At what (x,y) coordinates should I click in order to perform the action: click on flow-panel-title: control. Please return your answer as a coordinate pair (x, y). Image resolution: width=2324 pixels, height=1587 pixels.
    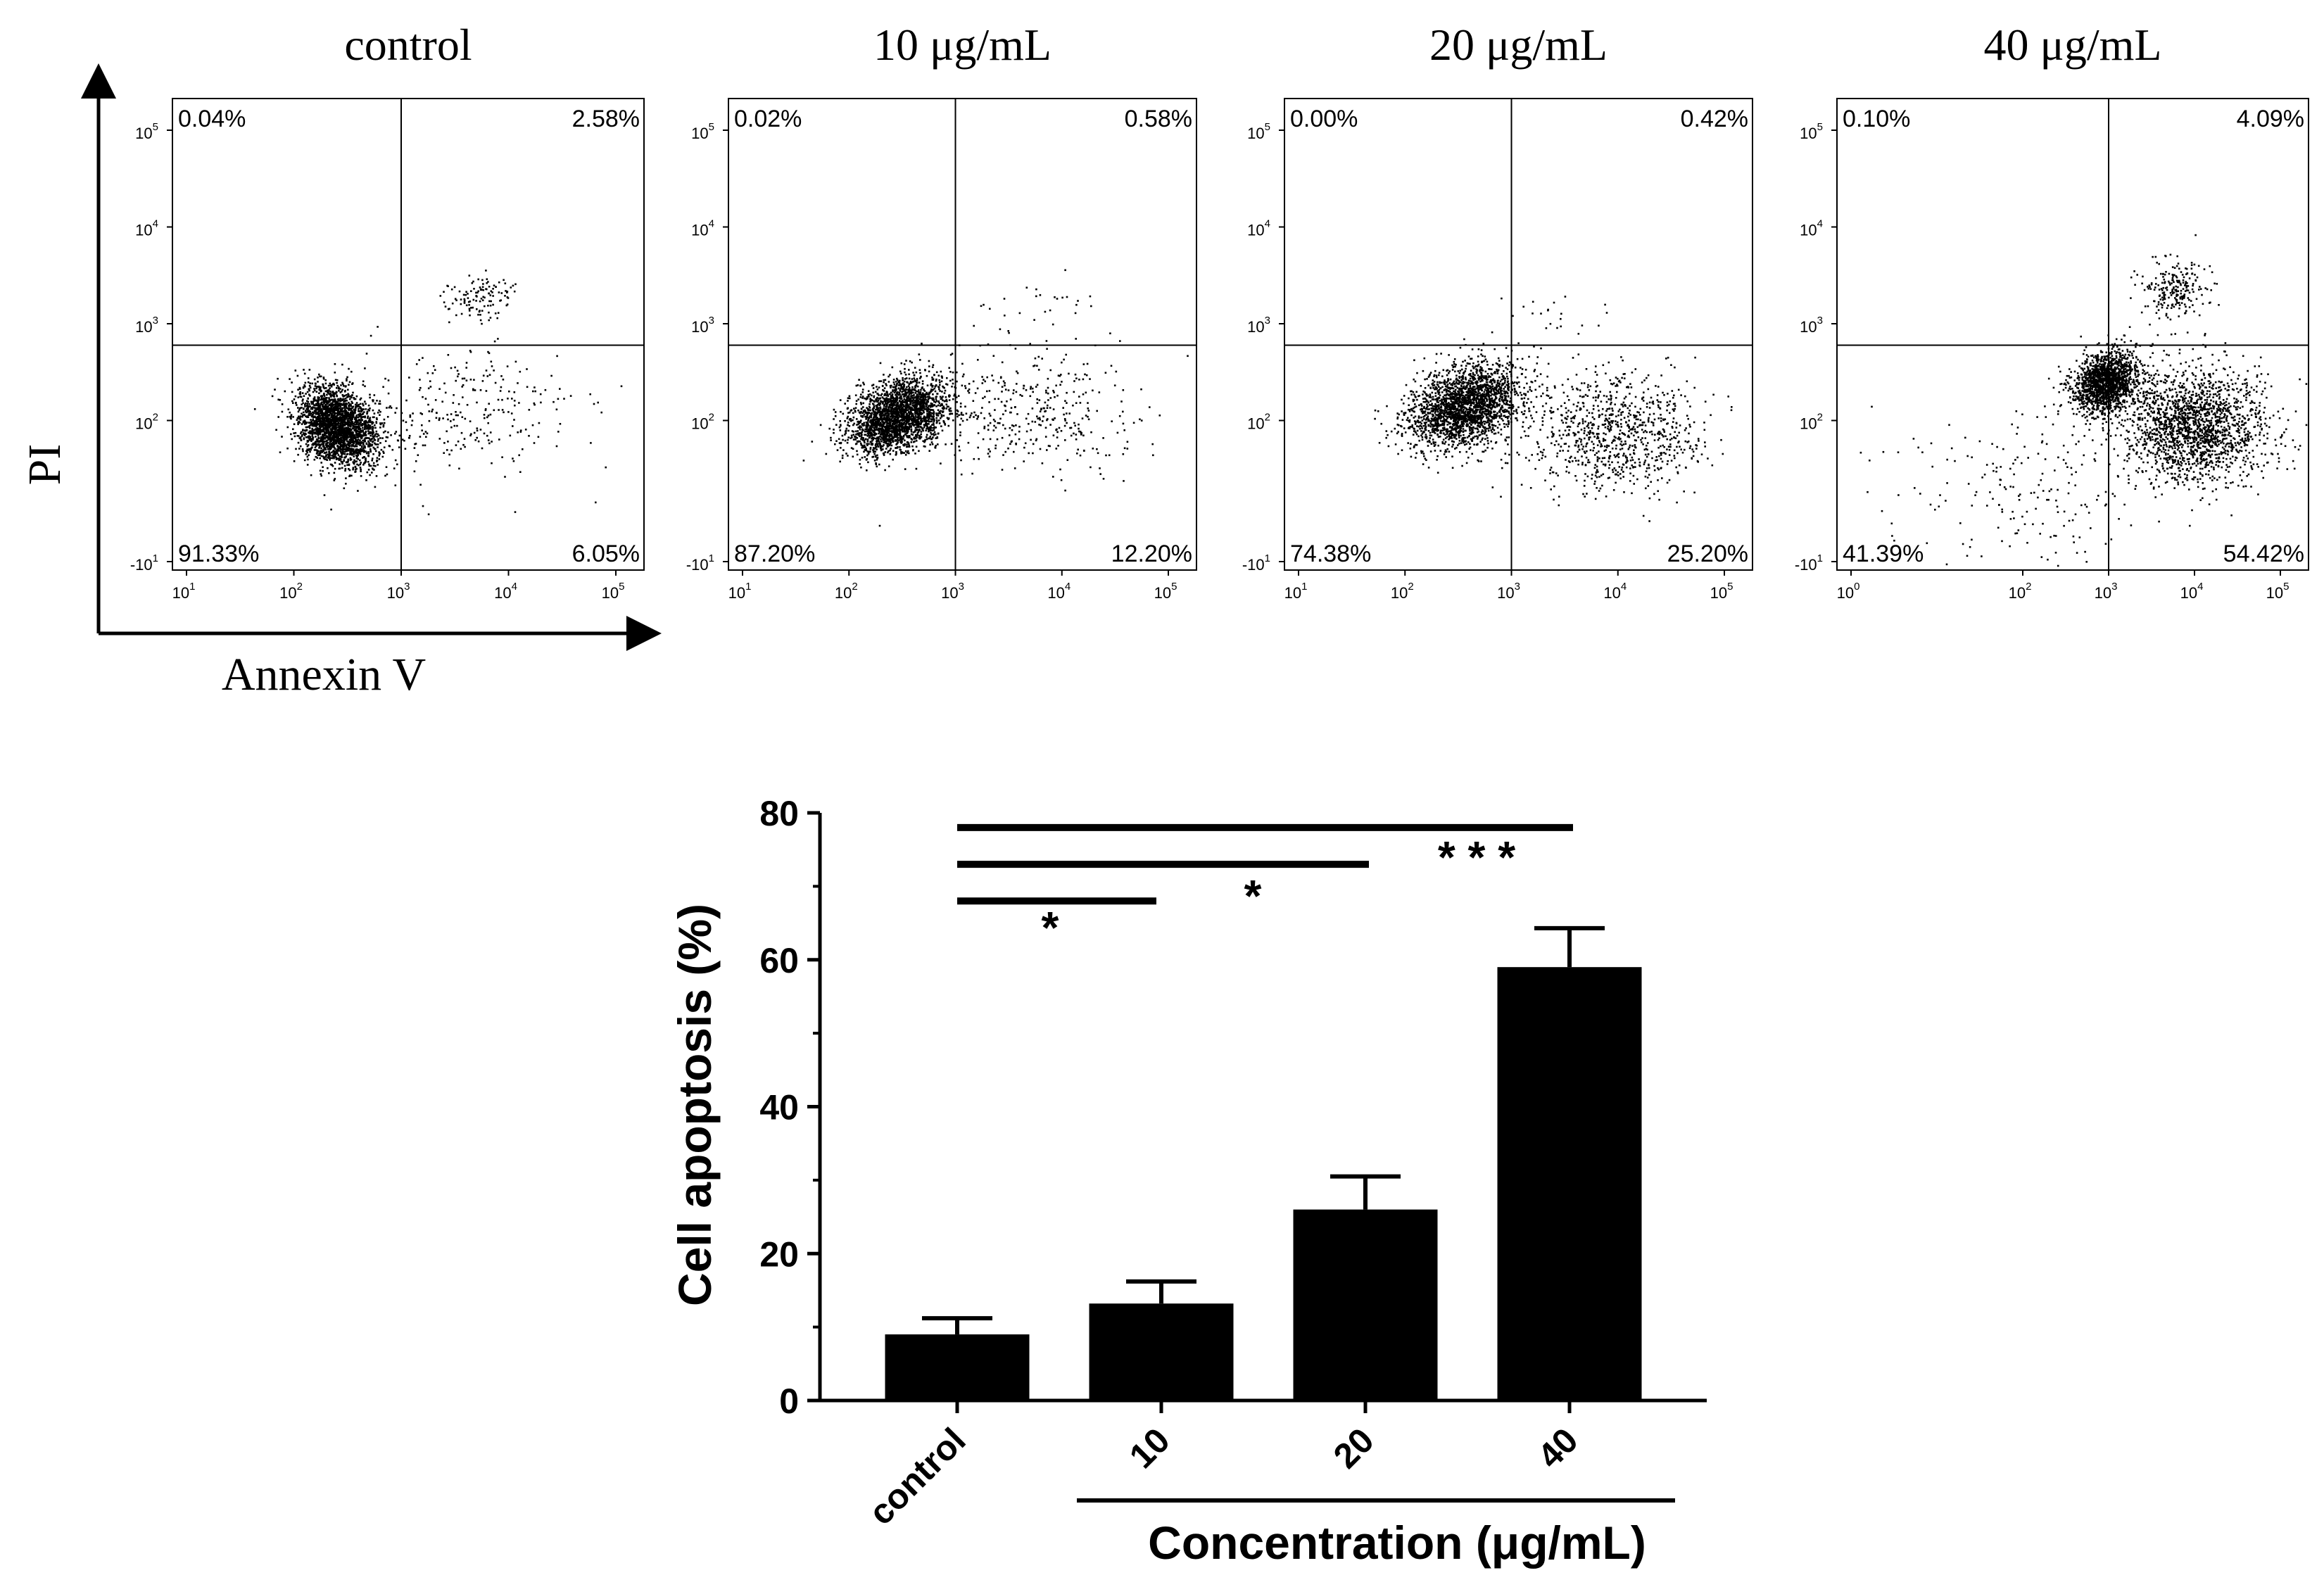
    Looking at the image, I should click on (408, 45).